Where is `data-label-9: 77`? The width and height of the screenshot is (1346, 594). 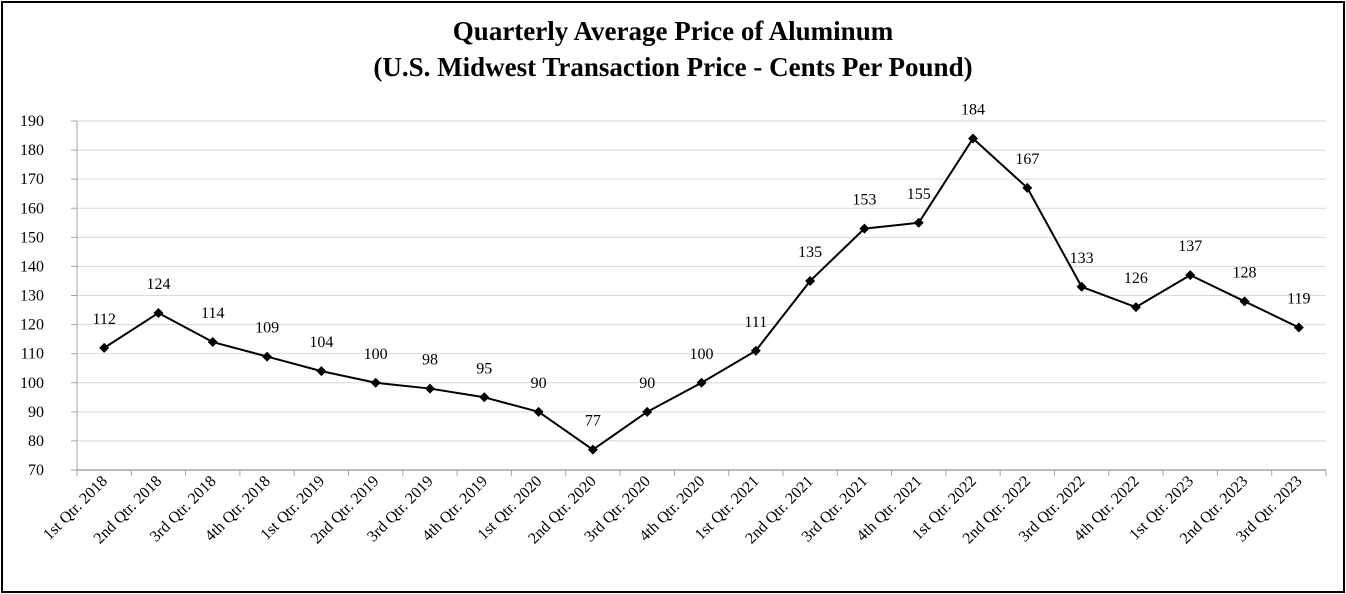 data-label-9: 77 is located at coordinates (593, 421).